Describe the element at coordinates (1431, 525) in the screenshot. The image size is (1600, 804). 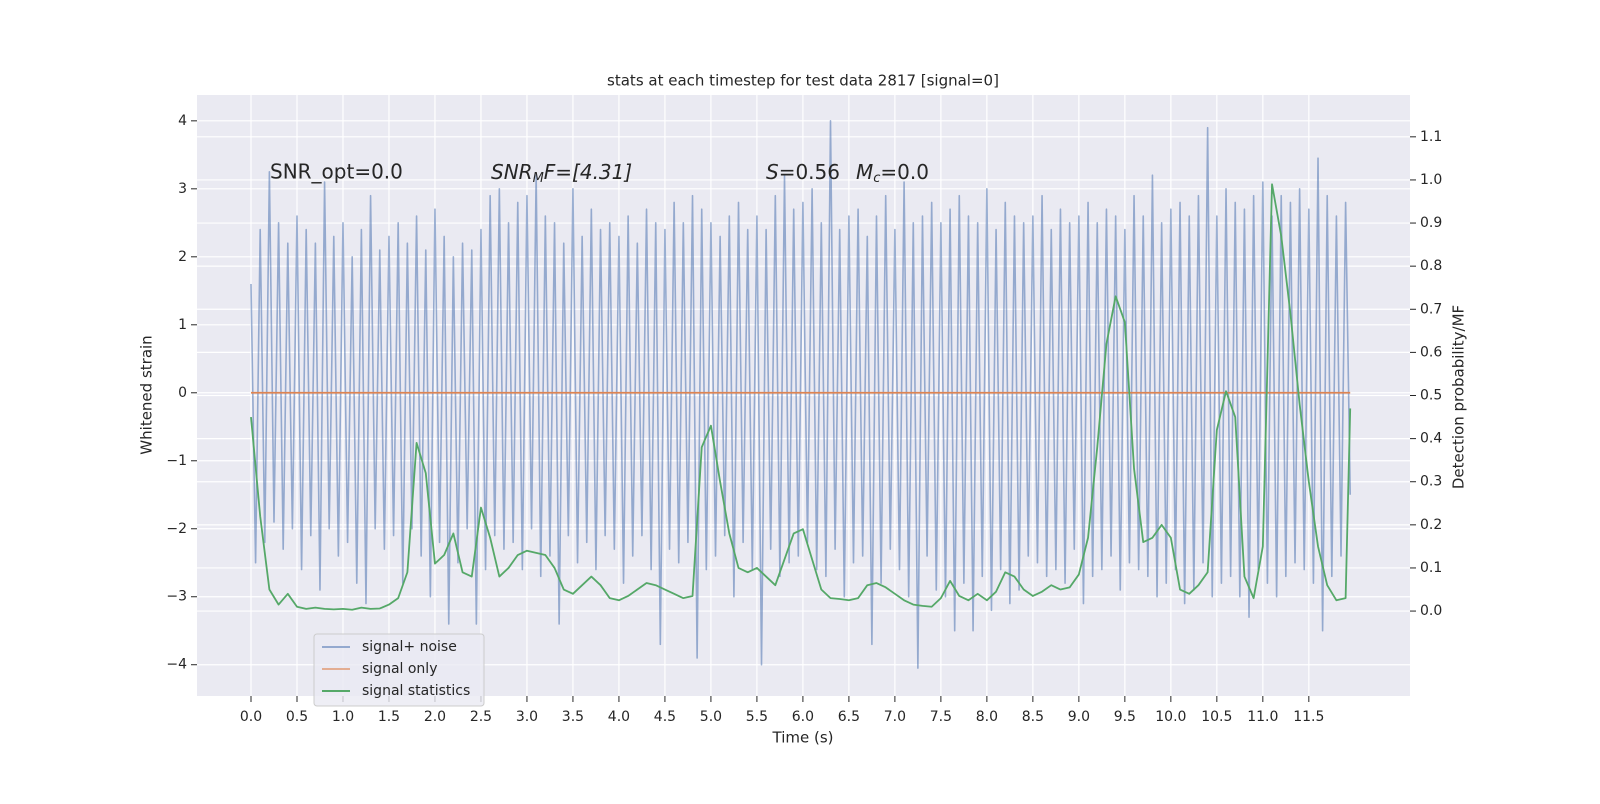
I see `y2-tick-label: 0.2` at that location.